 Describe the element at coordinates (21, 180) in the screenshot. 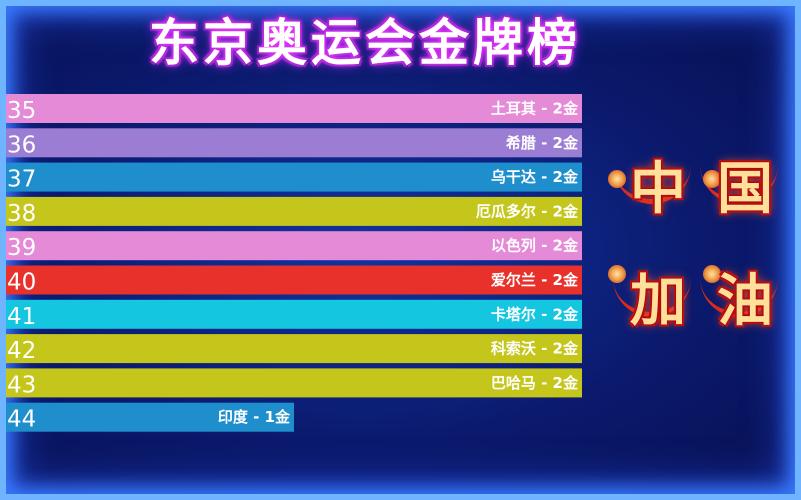

I see `rank-label: 37` at that location.